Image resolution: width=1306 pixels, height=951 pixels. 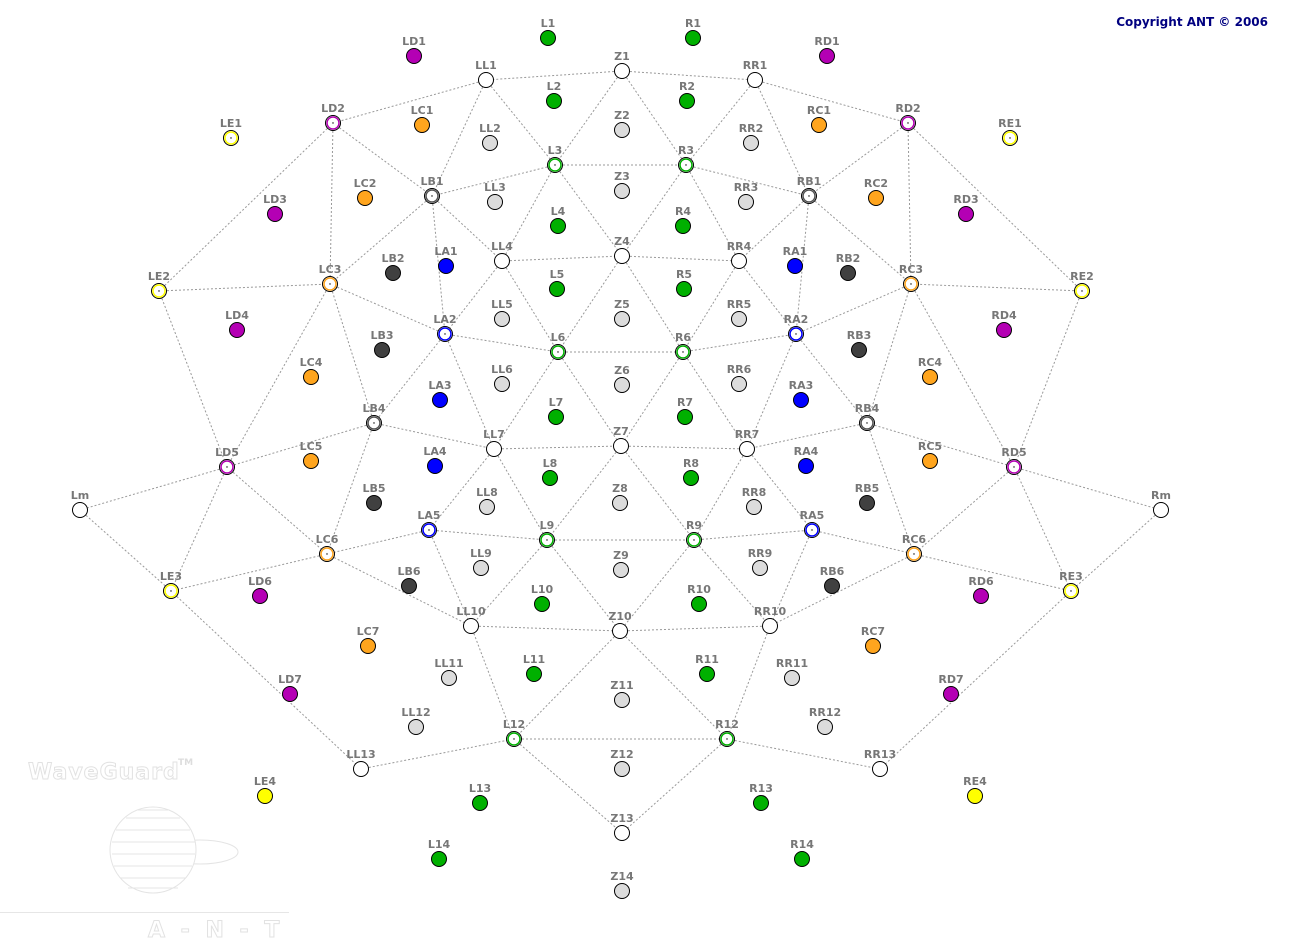 I want to click on electrode-RE3: RE3, so click(x=1071, y=584).